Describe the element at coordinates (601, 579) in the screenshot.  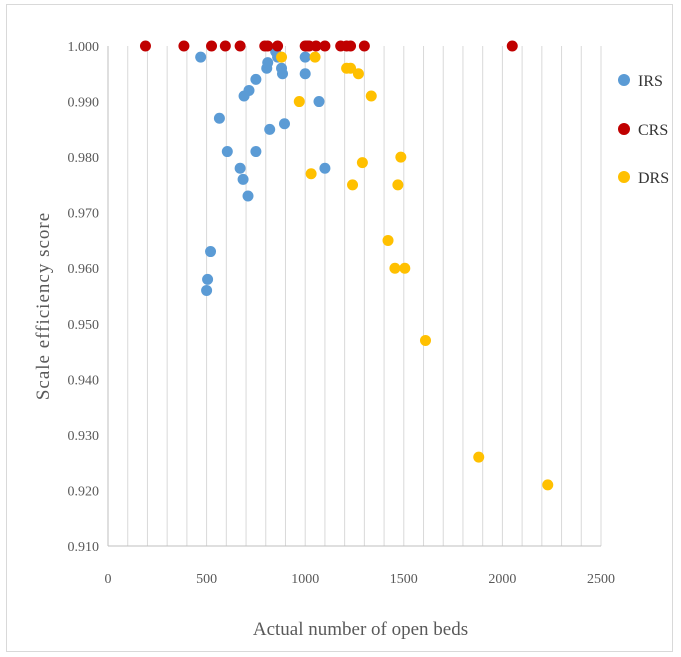
I see `x-tick-label: 2500` at that location.